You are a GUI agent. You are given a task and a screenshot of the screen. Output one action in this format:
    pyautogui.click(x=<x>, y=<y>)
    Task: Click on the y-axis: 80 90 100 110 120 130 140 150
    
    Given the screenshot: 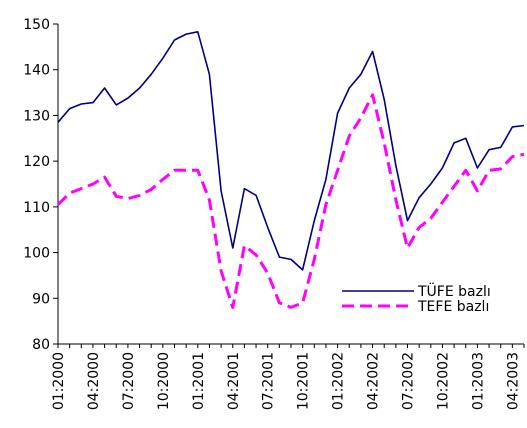 What is the action you would take?
    pyautogui.click(x=41, y=185)
    